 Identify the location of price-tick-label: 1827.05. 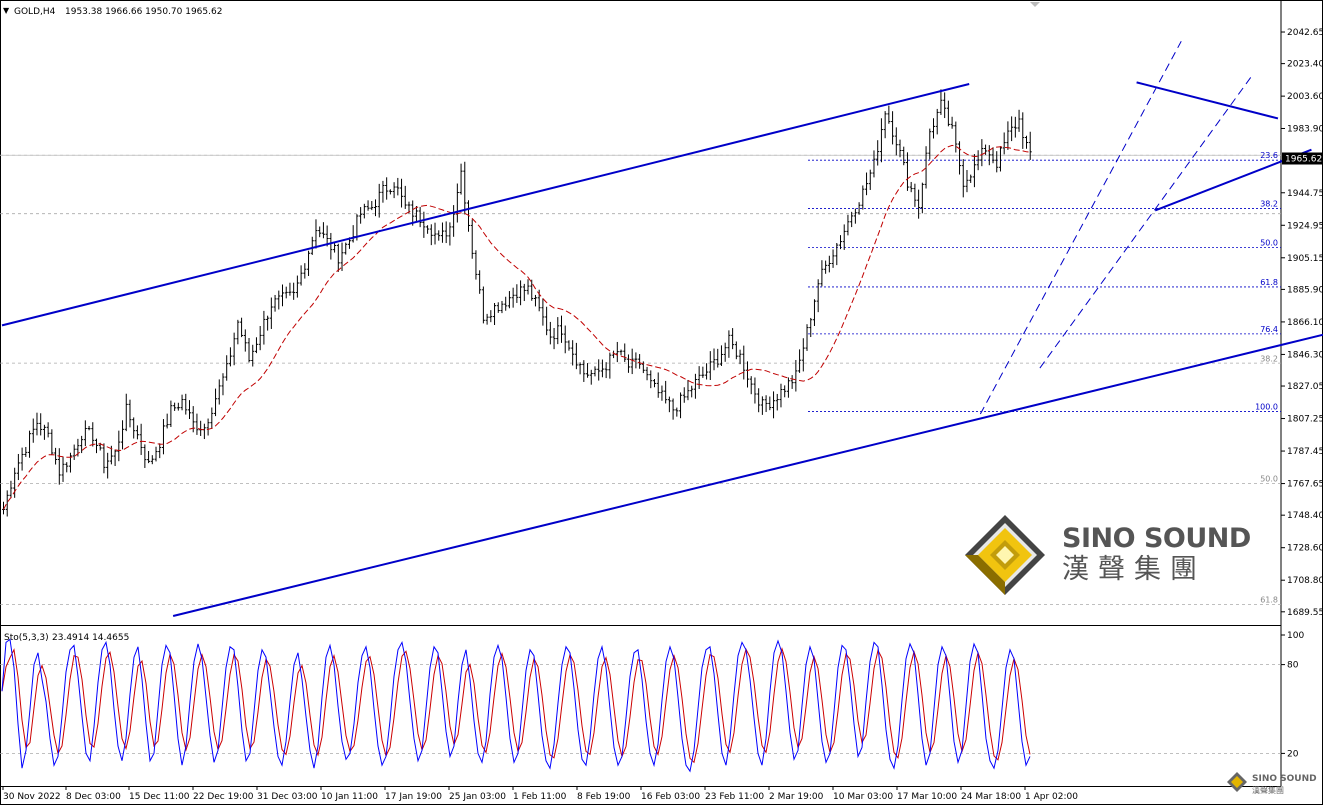
(1305, 387).